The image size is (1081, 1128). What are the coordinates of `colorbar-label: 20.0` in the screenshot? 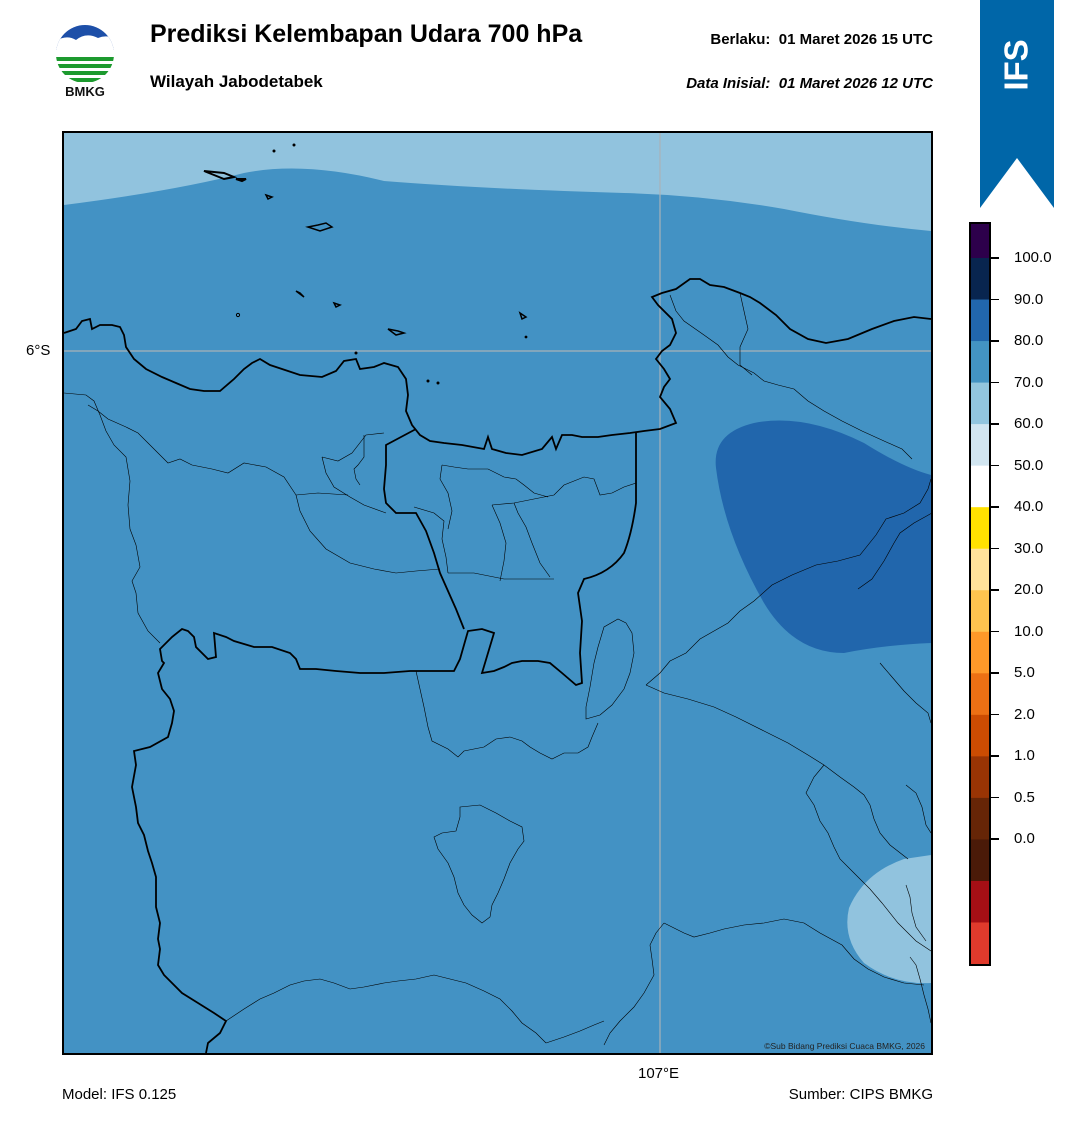 It's located at (1029, 590).